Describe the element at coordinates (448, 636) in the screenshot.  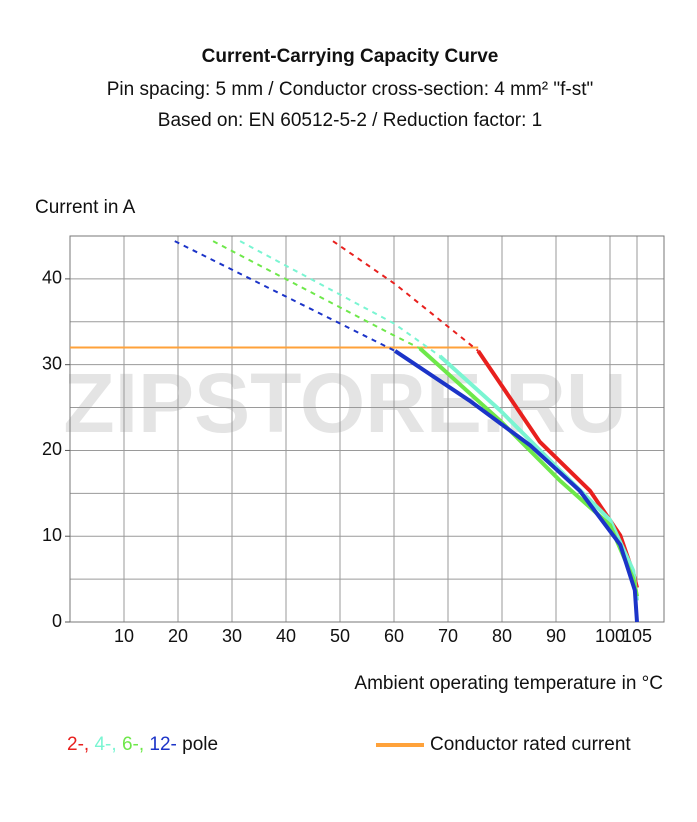
I see `x-tick-label: 70` at that location.